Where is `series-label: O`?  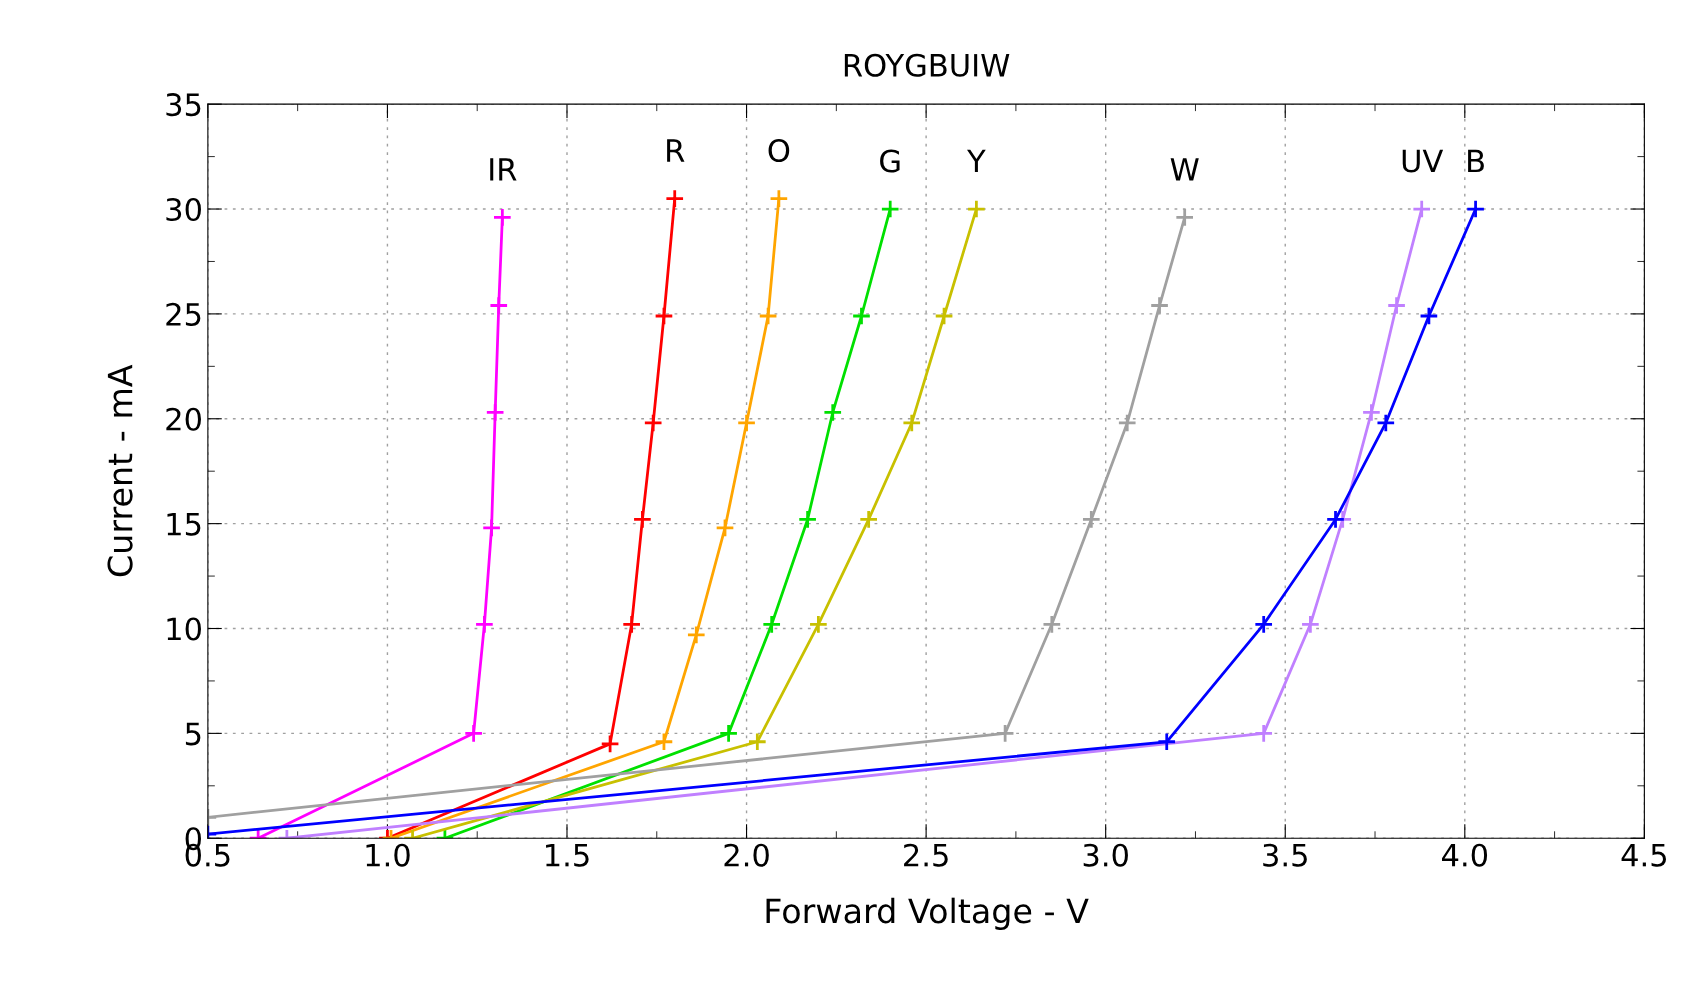
series-label: O is located at coordinates (779, 150).